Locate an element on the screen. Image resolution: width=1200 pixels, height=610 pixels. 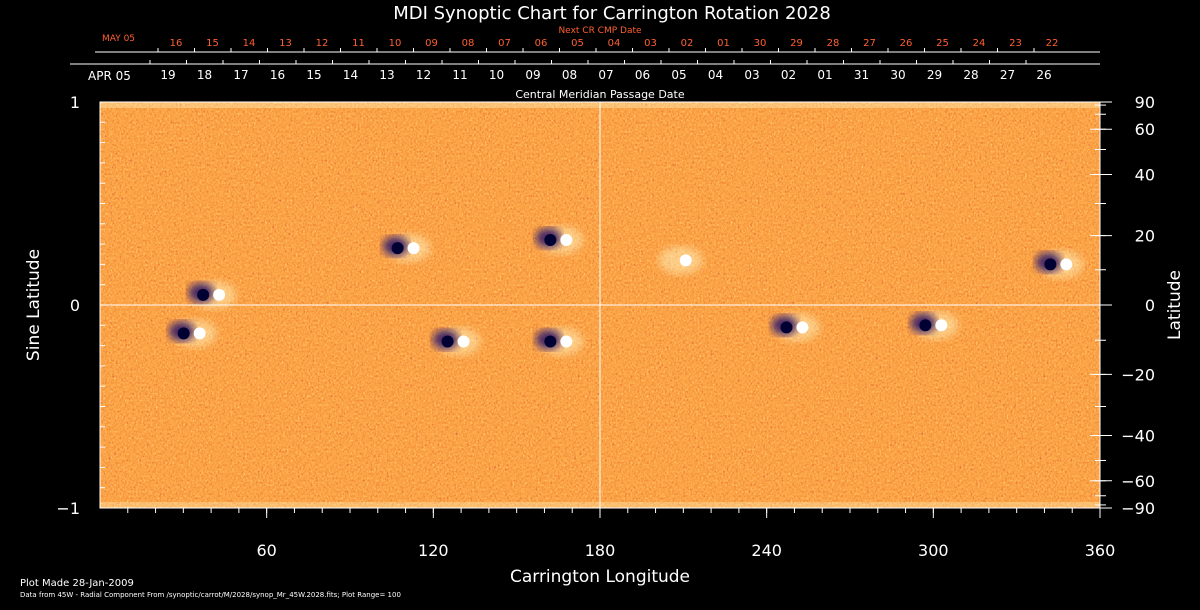
next-date-label: 13 is located at coordinates (285, 43).